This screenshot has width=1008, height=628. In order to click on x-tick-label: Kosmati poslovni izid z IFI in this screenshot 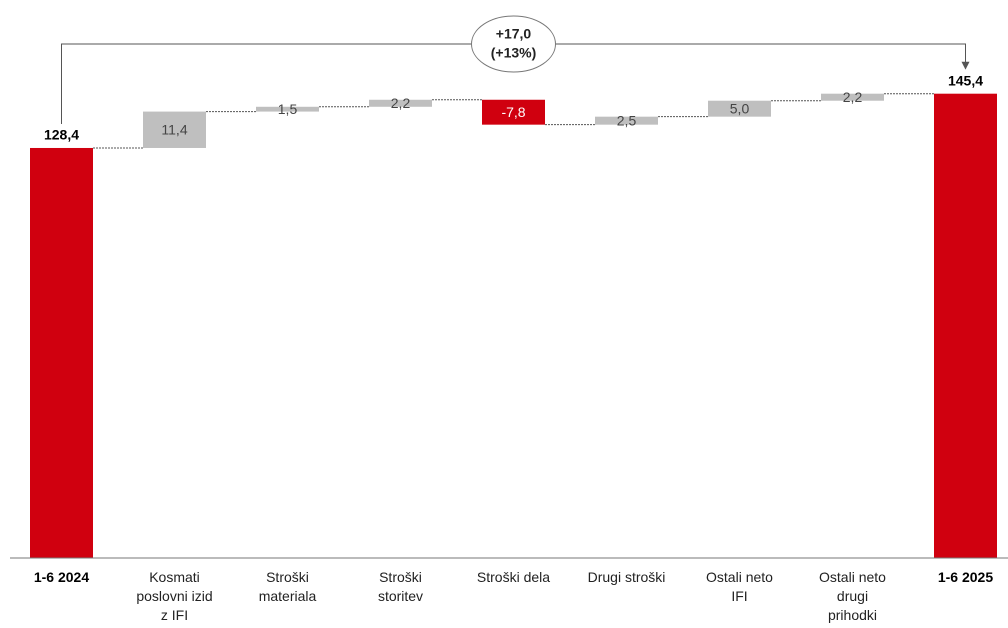, I will do `click(174, 596)`.